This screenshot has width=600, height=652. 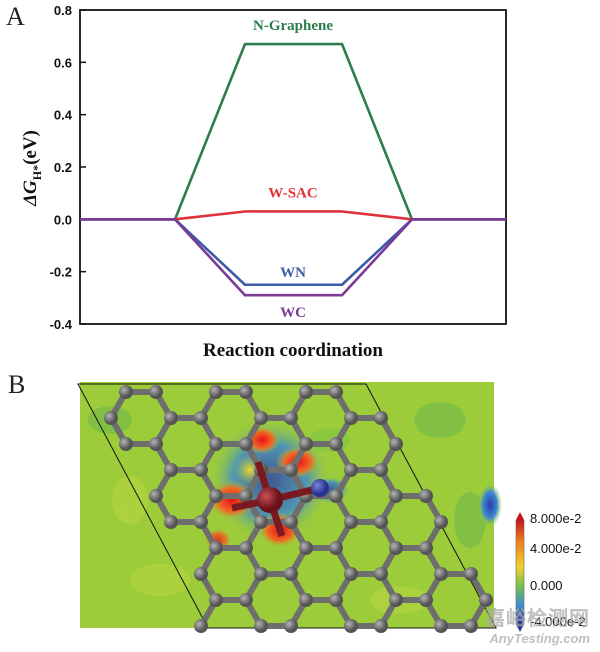 What do you see at coordinates (292, 193) in the screenshot?
I see `series-label: W-SAC` at bounding box center [292, 193].